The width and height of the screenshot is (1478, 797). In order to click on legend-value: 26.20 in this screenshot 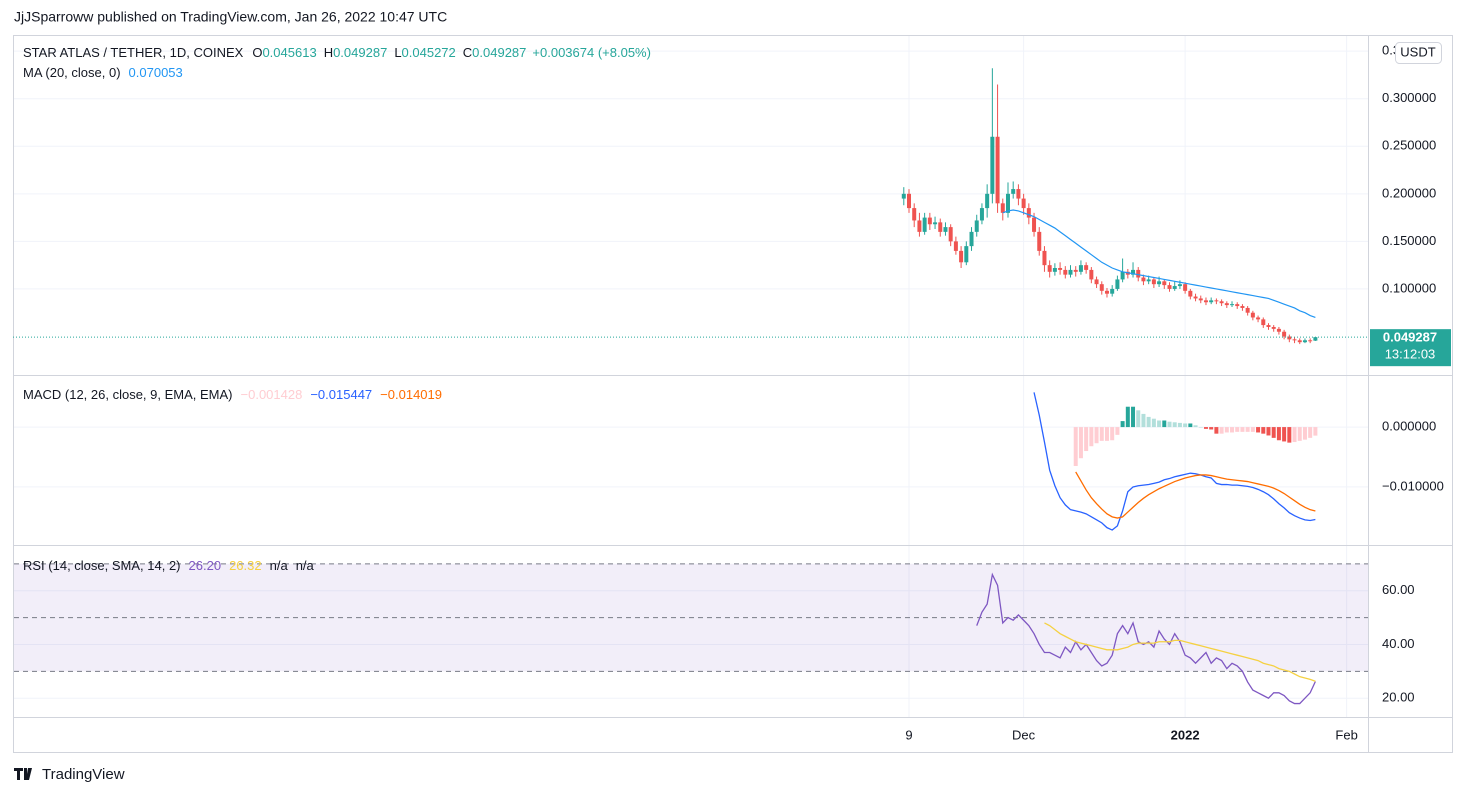, I will do `click(205, 565)`.